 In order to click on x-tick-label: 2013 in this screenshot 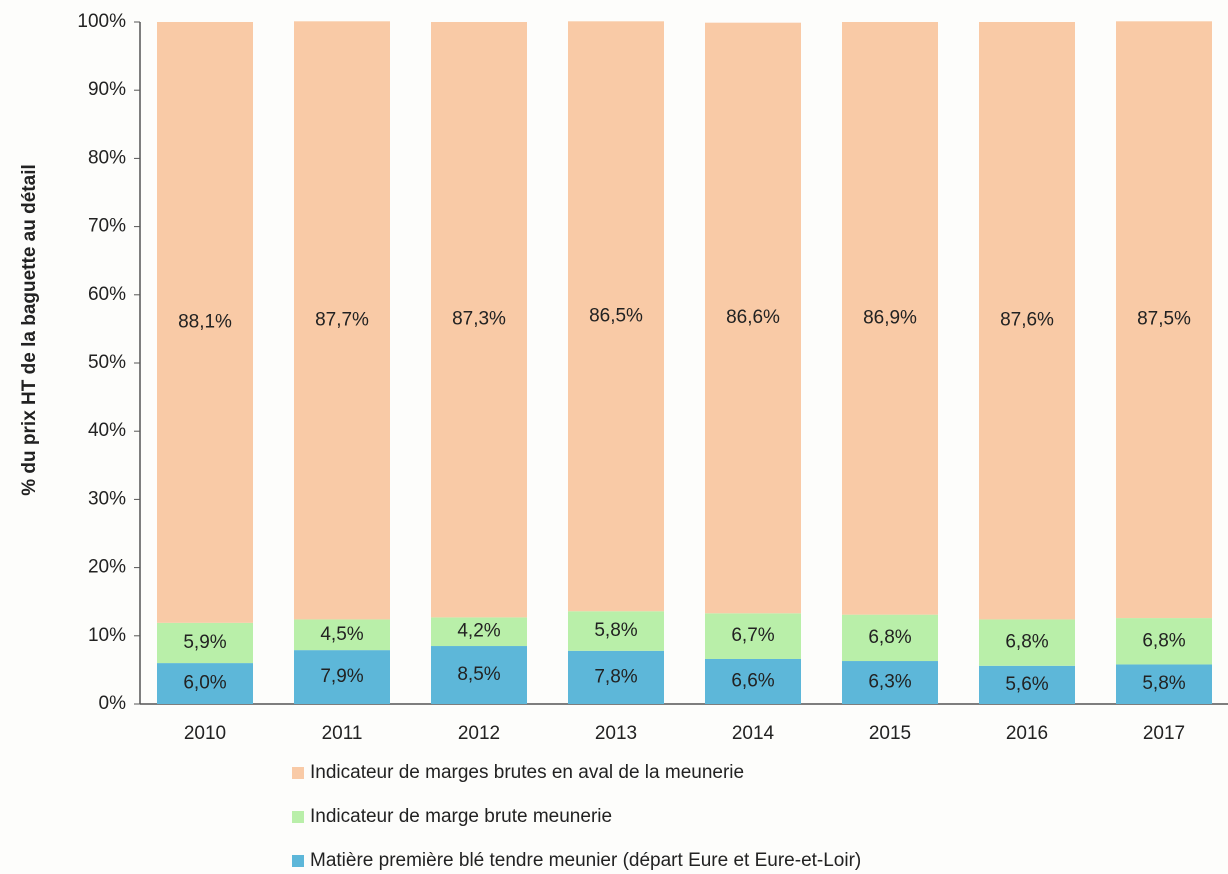, I will do `click(616, 733)`.